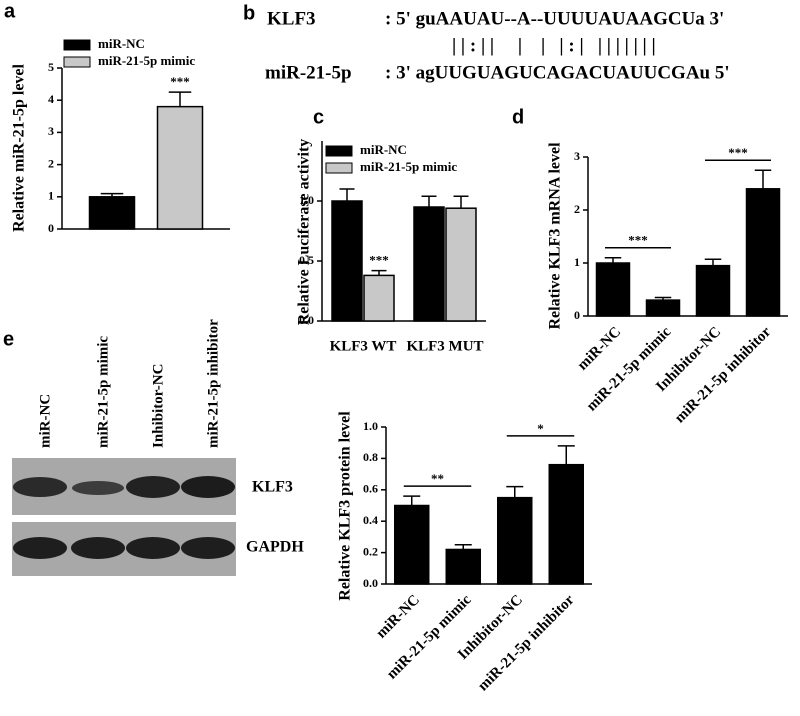 The height and width of the screenshot is (716, 800). Describe the element at coordinates (19, 147) in the screenshot. I see `y-axis-label: Relative miR-21-5p level` at that location.